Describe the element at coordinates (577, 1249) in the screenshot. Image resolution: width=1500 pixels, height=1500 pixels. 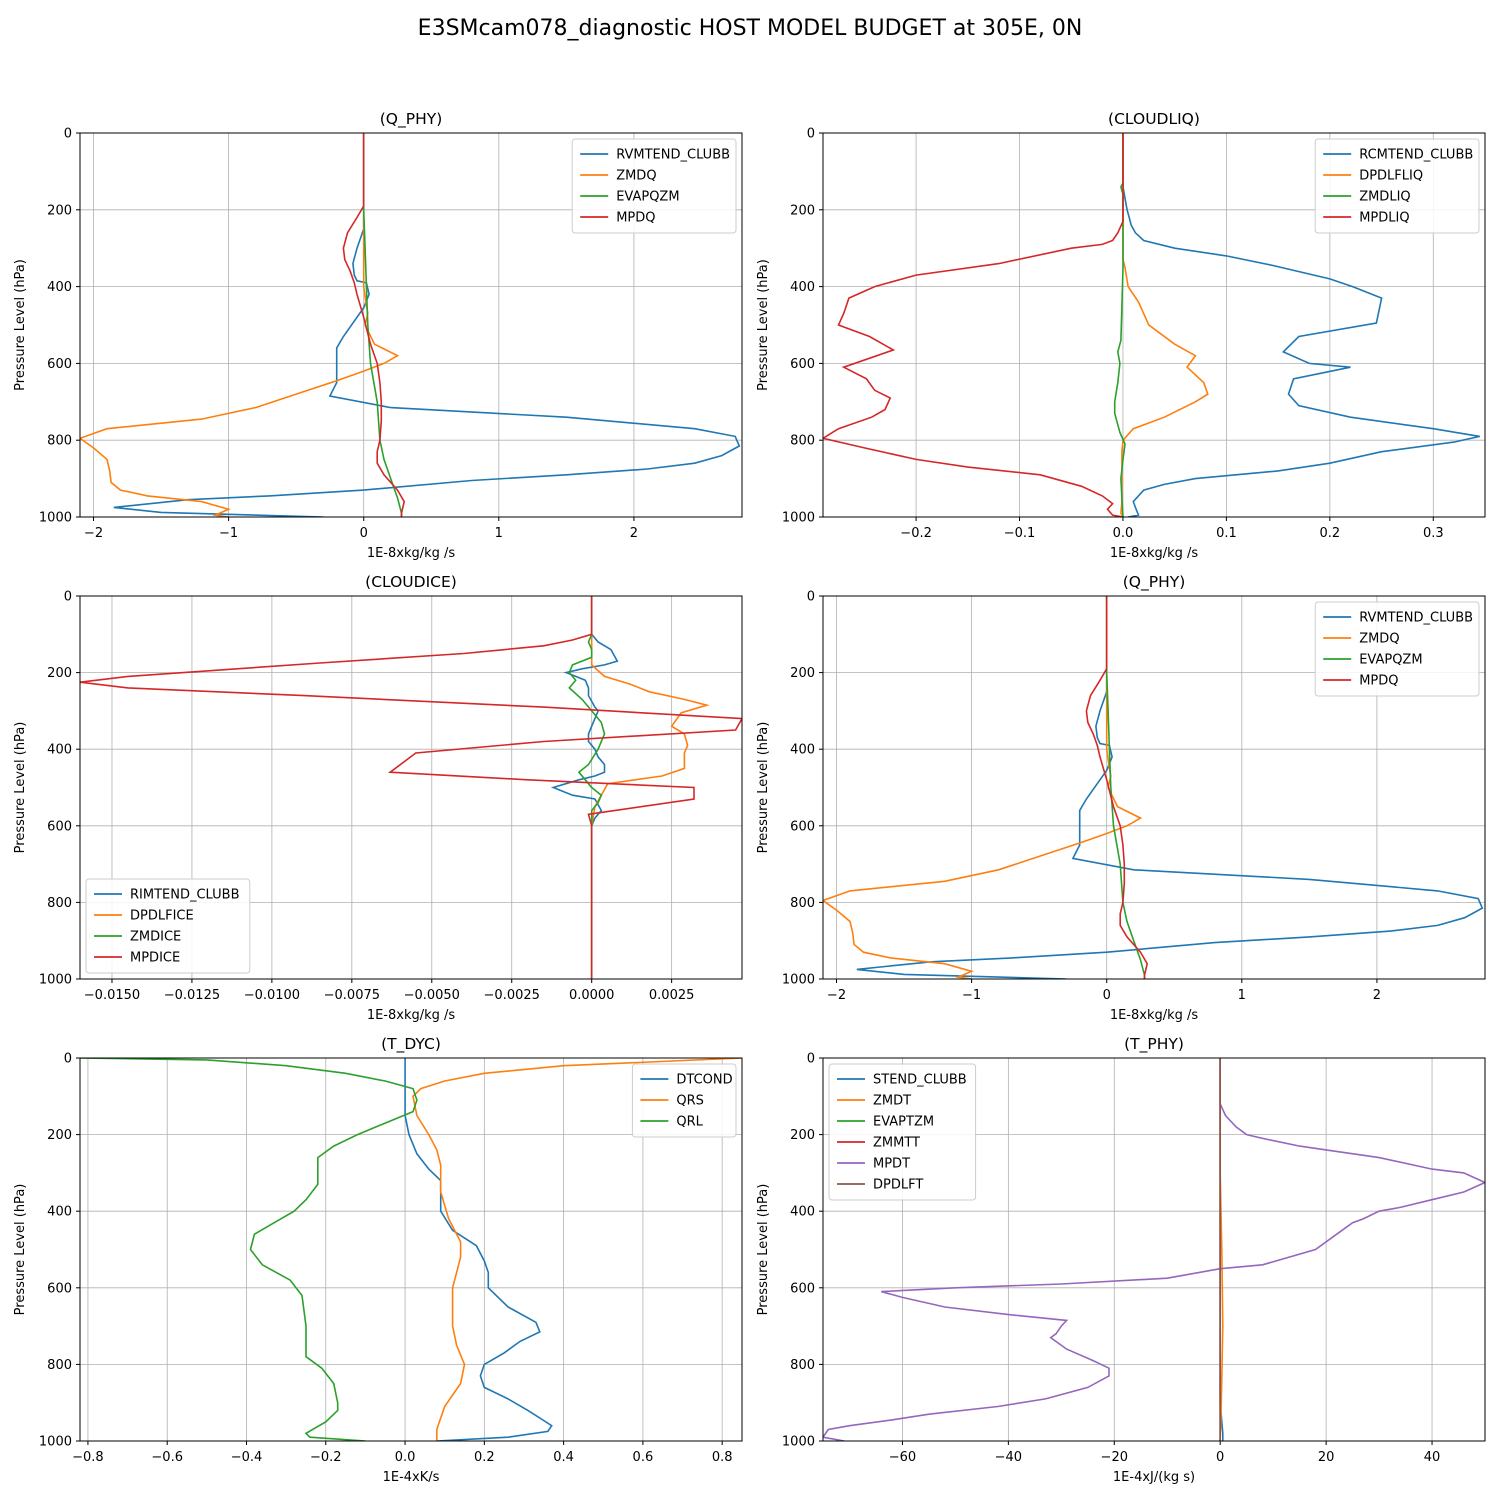
I see `series-line-qrs` at that location.